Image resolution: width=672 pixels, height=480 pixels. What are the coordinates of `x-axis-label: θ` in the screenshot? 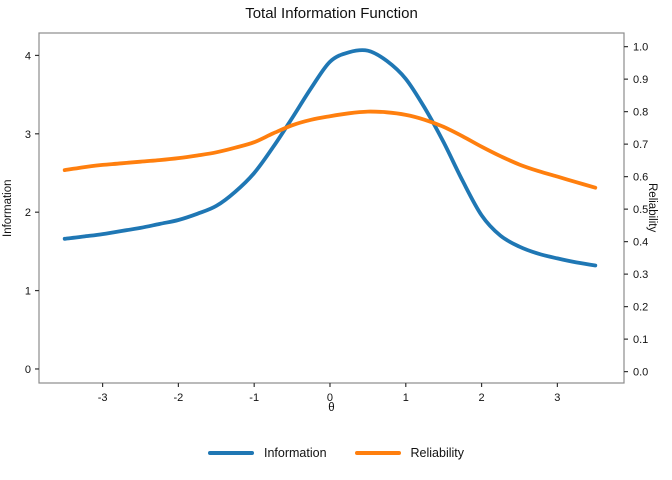 It's located at (331, 408).